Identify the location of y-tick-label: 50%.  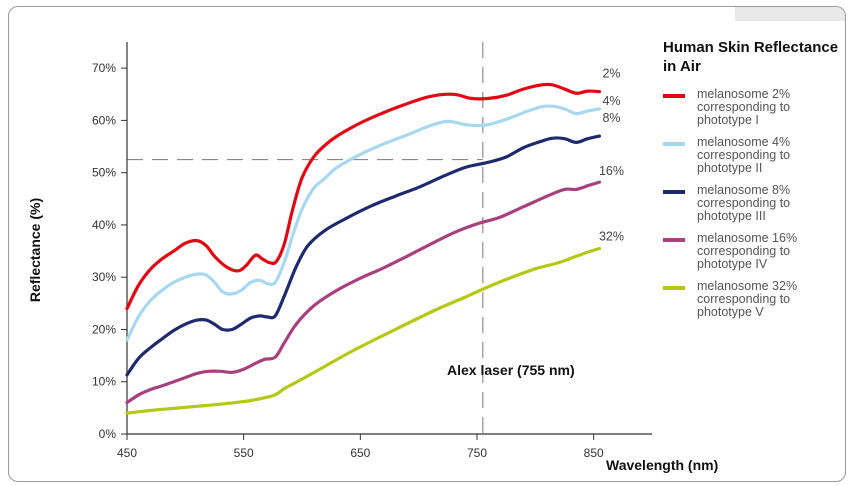
(104, 173).